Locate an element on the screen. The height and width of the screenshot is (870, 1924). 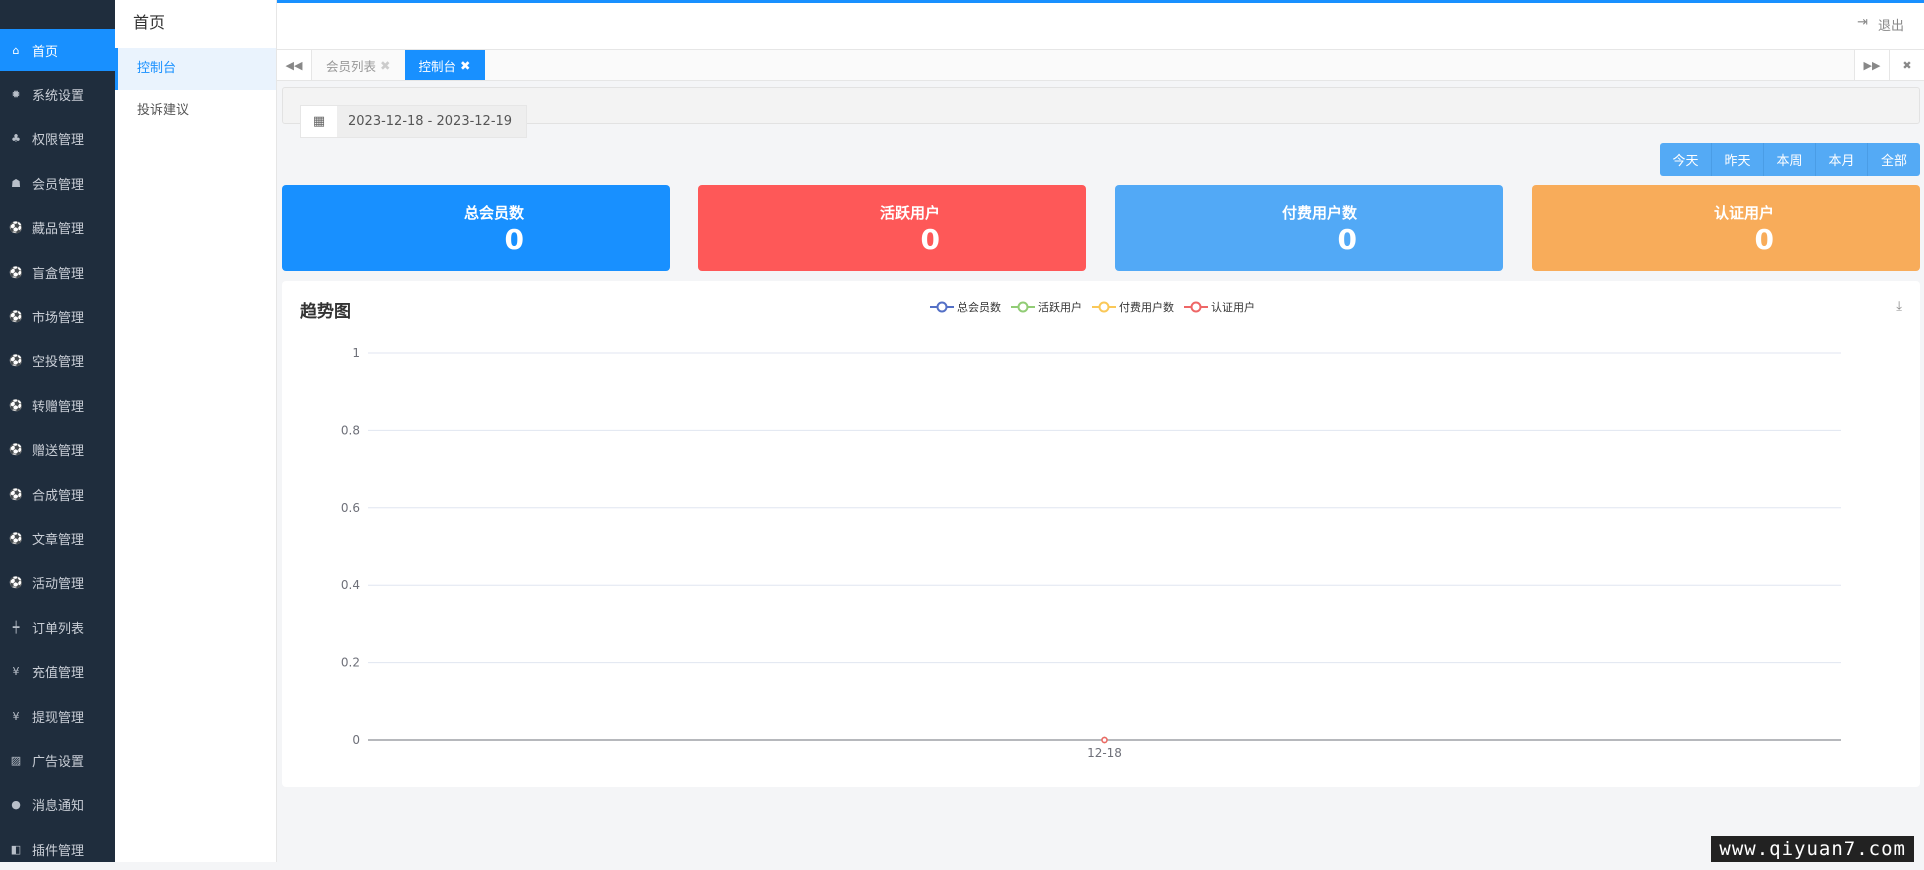
sitemap-icon: ♣ is located at coordinates (16, 139).